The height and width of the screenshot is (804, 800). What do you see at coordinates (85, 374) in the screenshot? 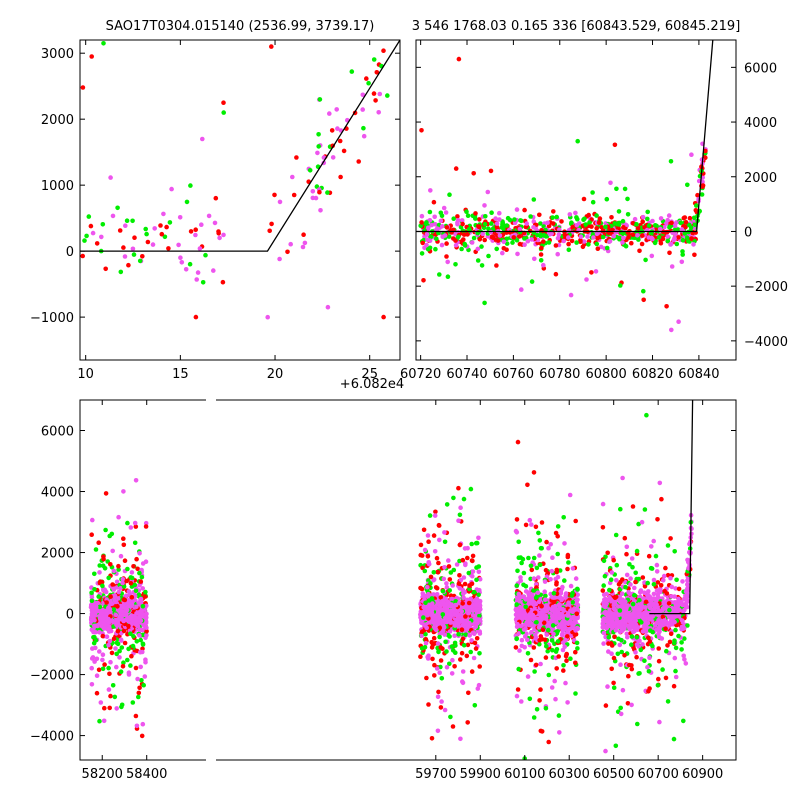
I see `x-tick-label: 10` at bounding box center [85, 374].